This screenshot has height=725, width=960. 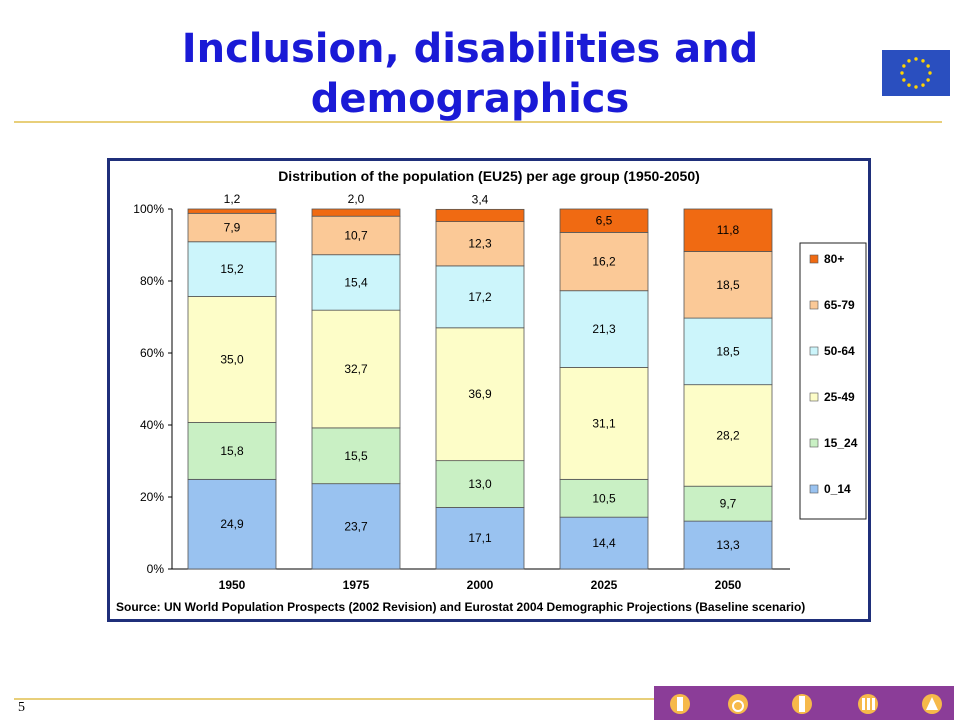 What do you see at coordinates (480, 199) in the screenshot?
I see `data-label: 3,4` at bounding box center [480, 199].